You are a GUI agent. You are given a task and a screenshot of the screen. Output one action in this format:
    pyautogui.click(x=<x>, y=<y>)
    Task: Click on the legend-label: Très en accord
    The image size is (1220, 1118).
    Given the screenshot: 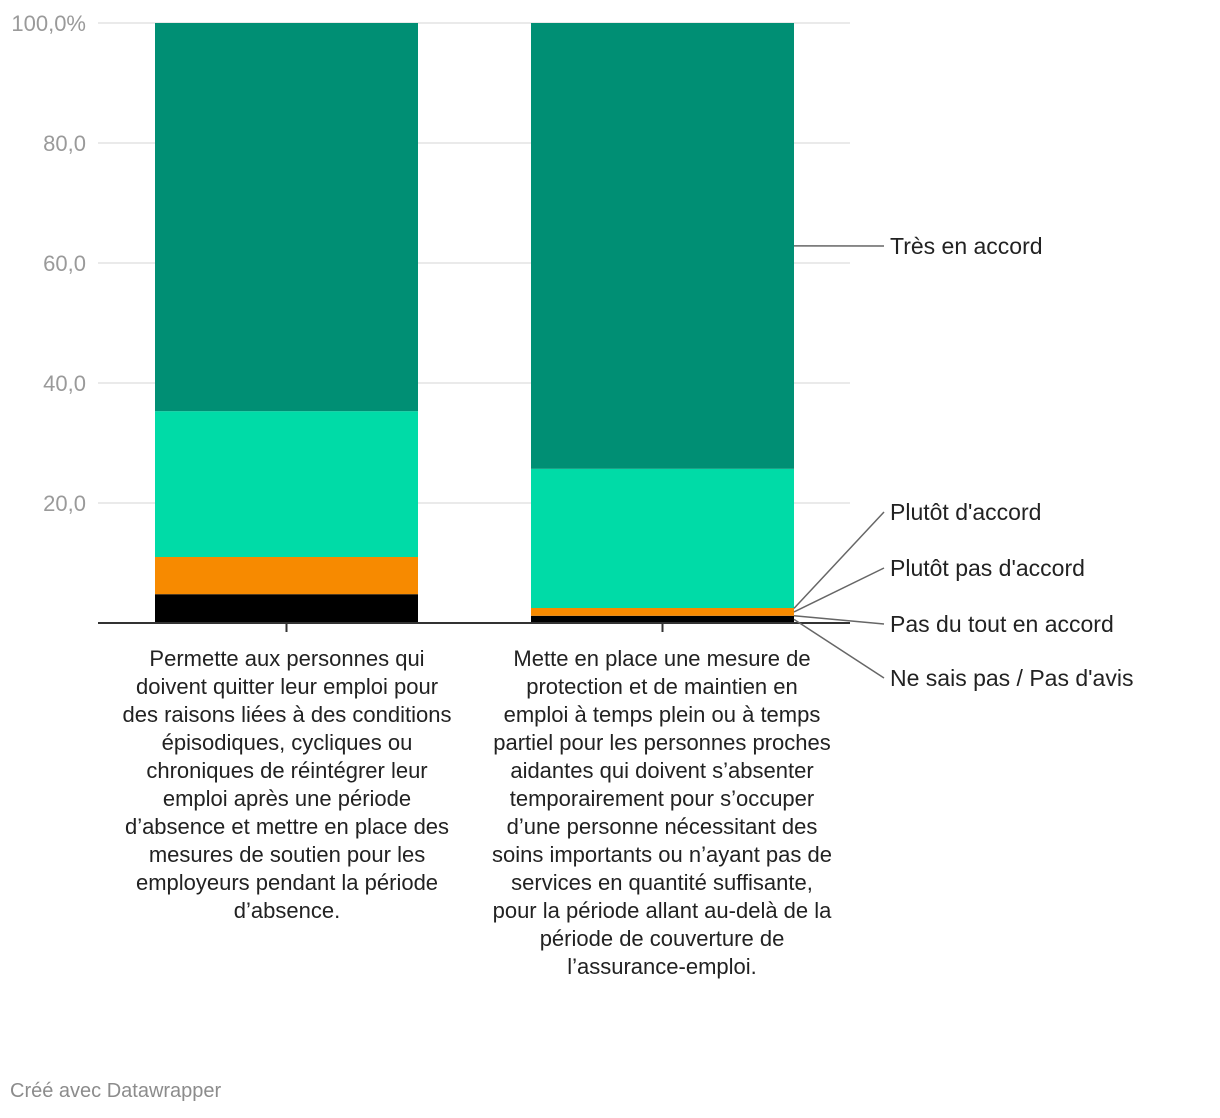 What is the action you would take?
    pyautogui.click(x=966, y=246)
    